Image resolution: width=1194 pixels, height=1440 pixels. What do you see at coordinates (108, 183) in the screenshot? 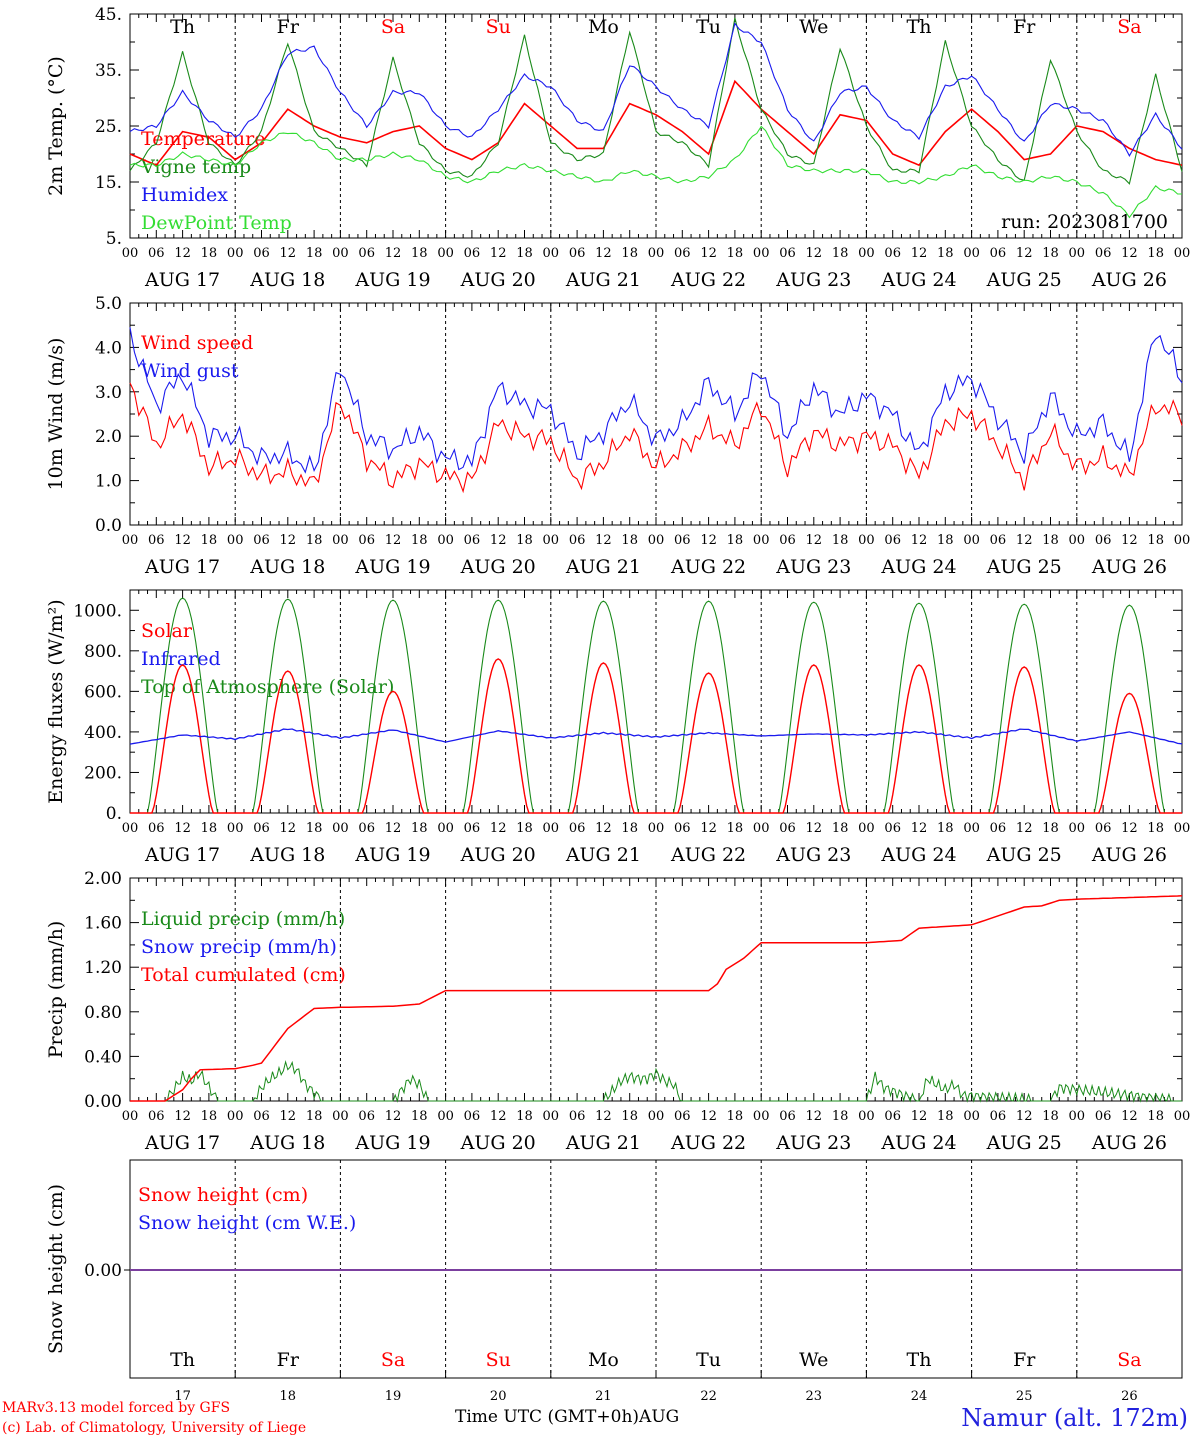
I see `y-tick-label: 15.` at bounding box center [108, 183].